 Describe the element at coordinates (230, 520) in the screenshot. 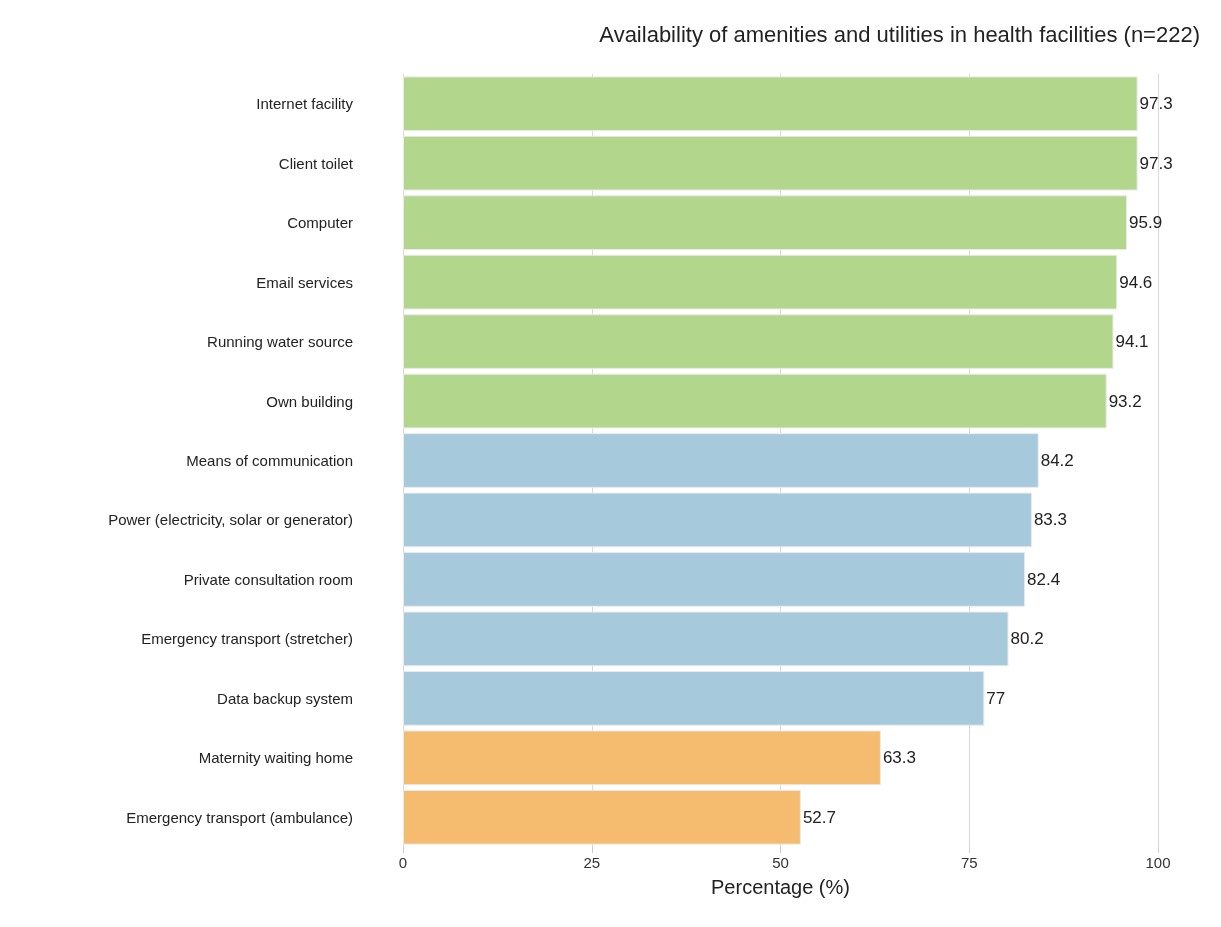

I see `y-tick-label: Power (electricity, solar or generator)` at that location.